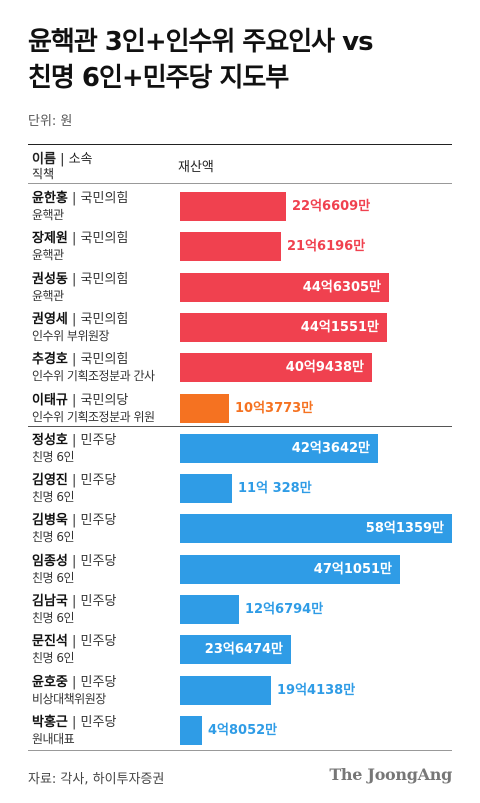 The image size is (480, 803). I want to click on row-name-party: 장제원 | 국민의힘, so click(80, 236).